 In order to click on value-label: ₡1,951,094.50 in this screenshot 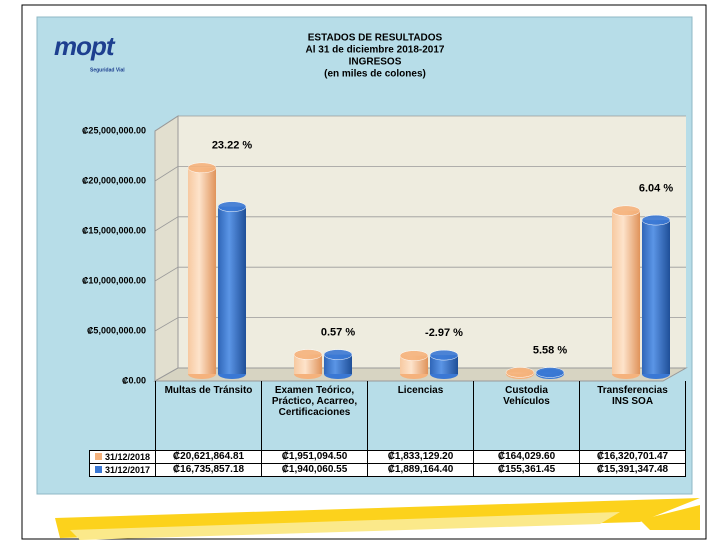, I will do `click(314, 457)`.